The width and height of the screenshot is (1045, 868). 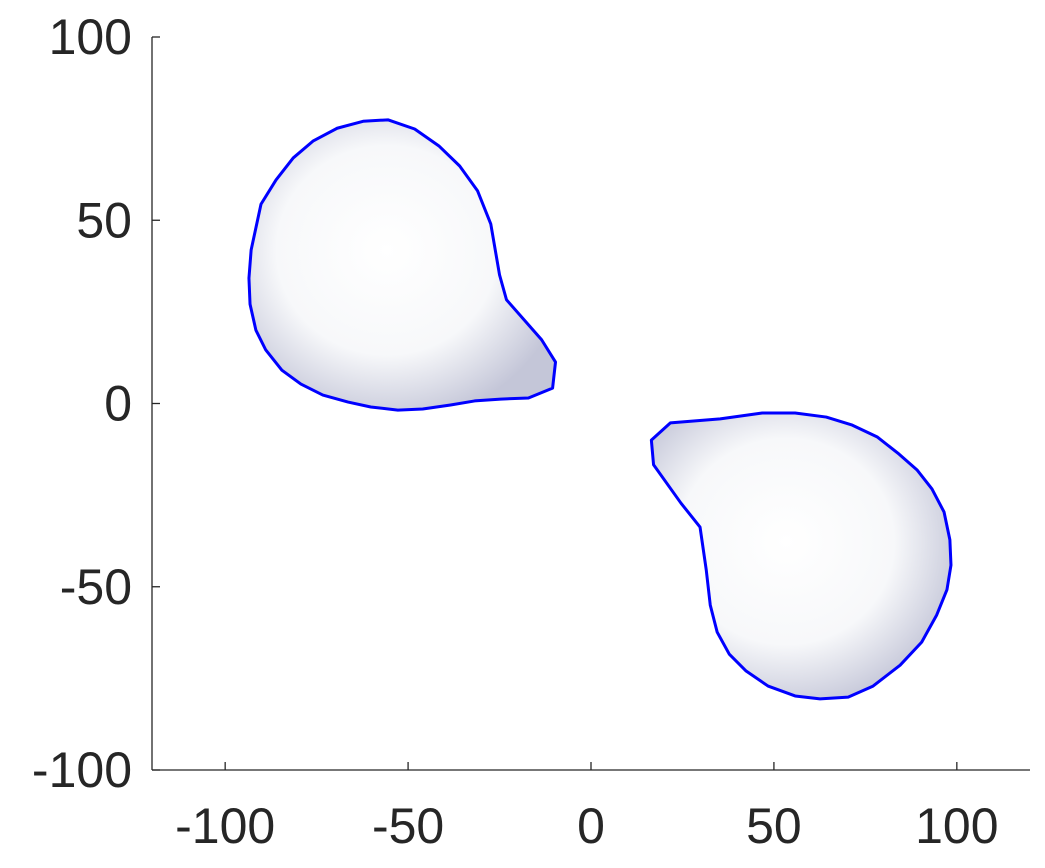 I want to click on y-tick-label: -100, so click(x=82, y=770).